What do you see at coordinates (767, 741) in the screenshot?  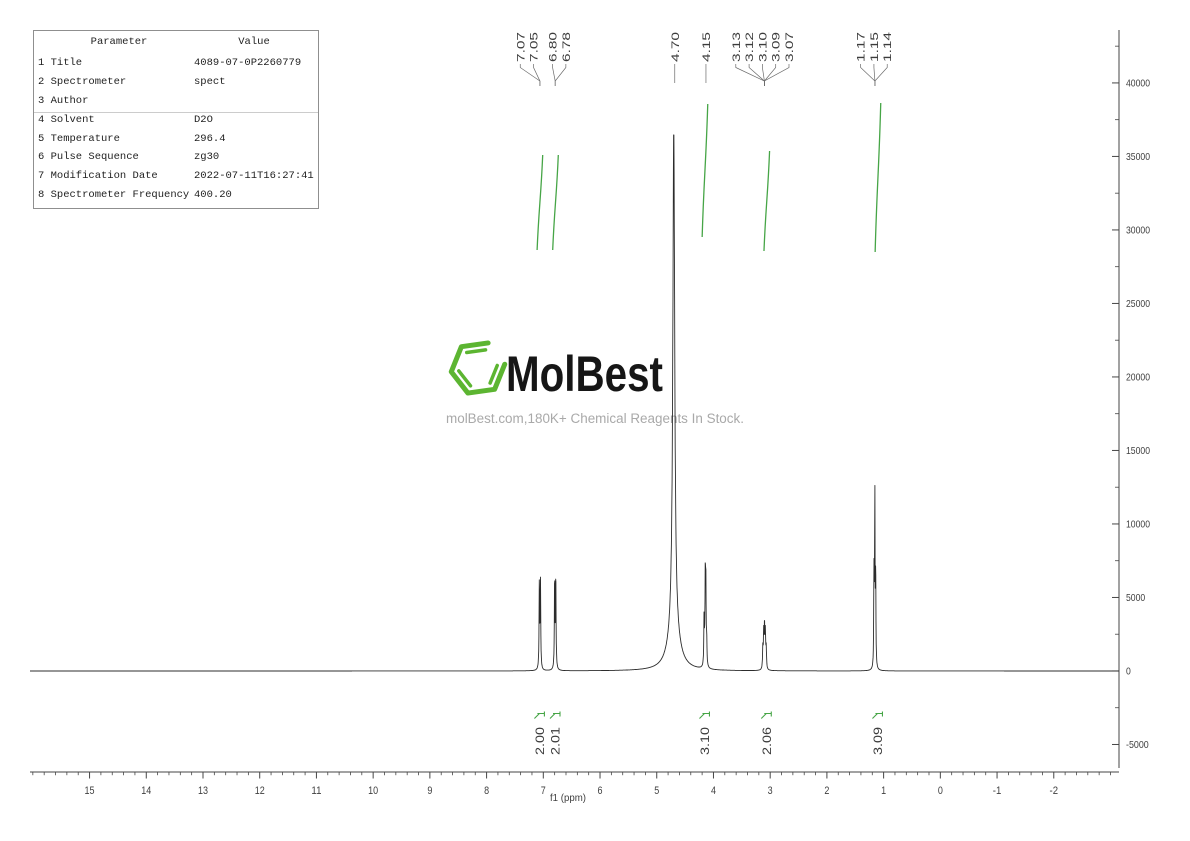 I see `integral-value: 2.06` at bounding box center [767, 741].